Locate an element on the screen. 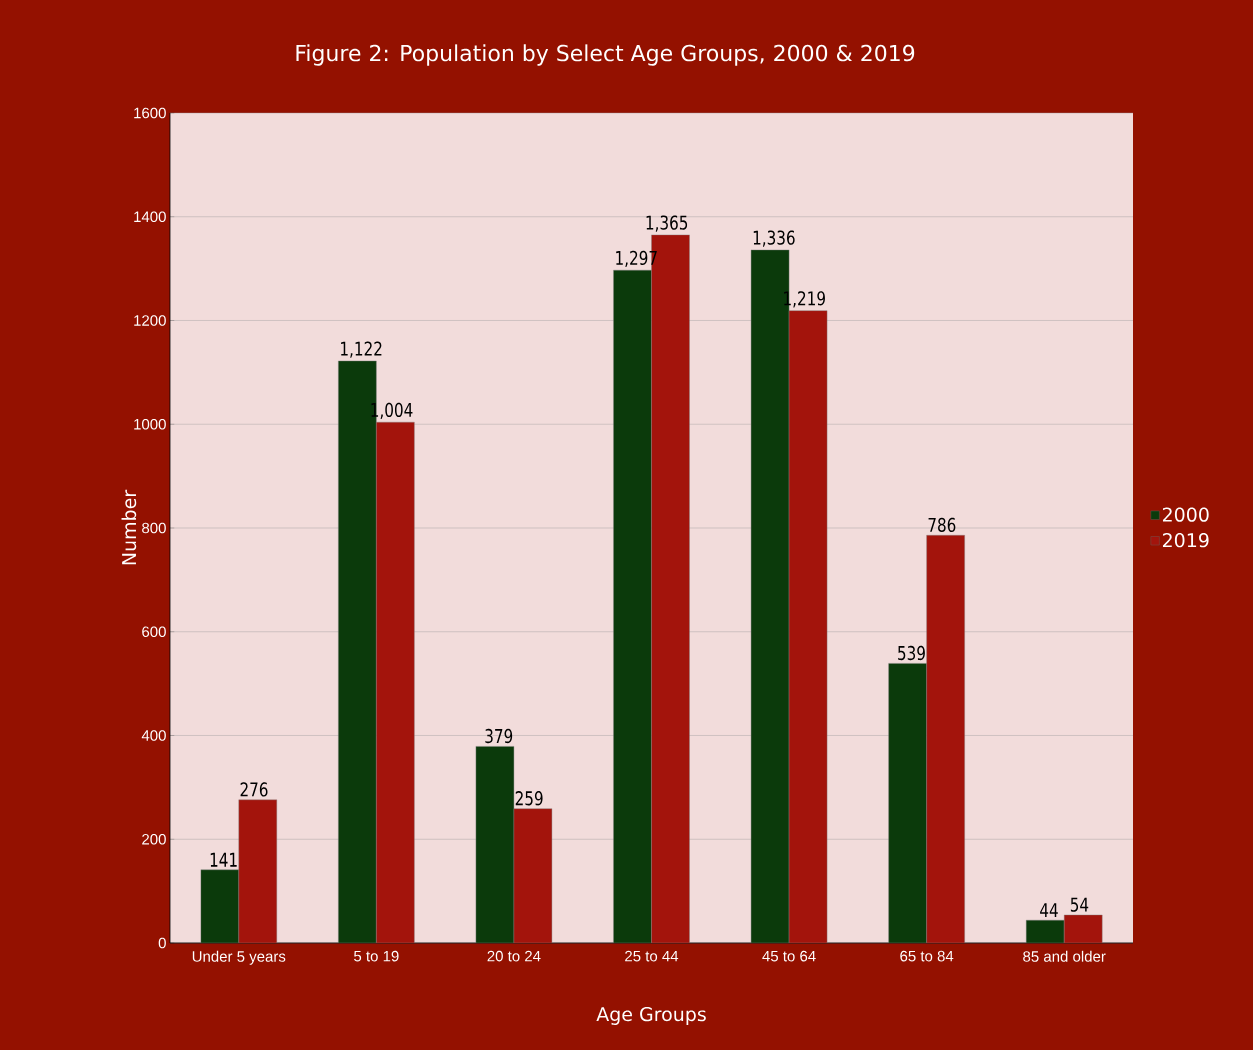 This screenshot has width=1253, height=1050. y-axis-title: Number is located at coordinates (129, 527).